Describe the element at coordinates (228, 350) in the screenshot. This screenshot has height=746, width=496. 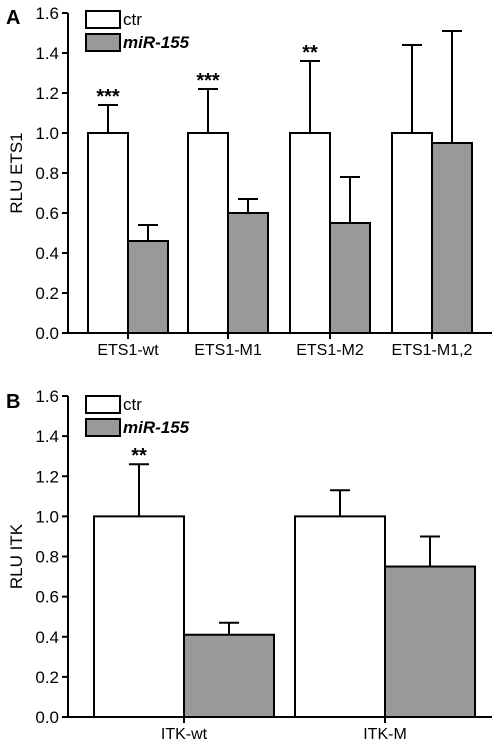
I see `x-tick-label: ETS1-M1` at that location.